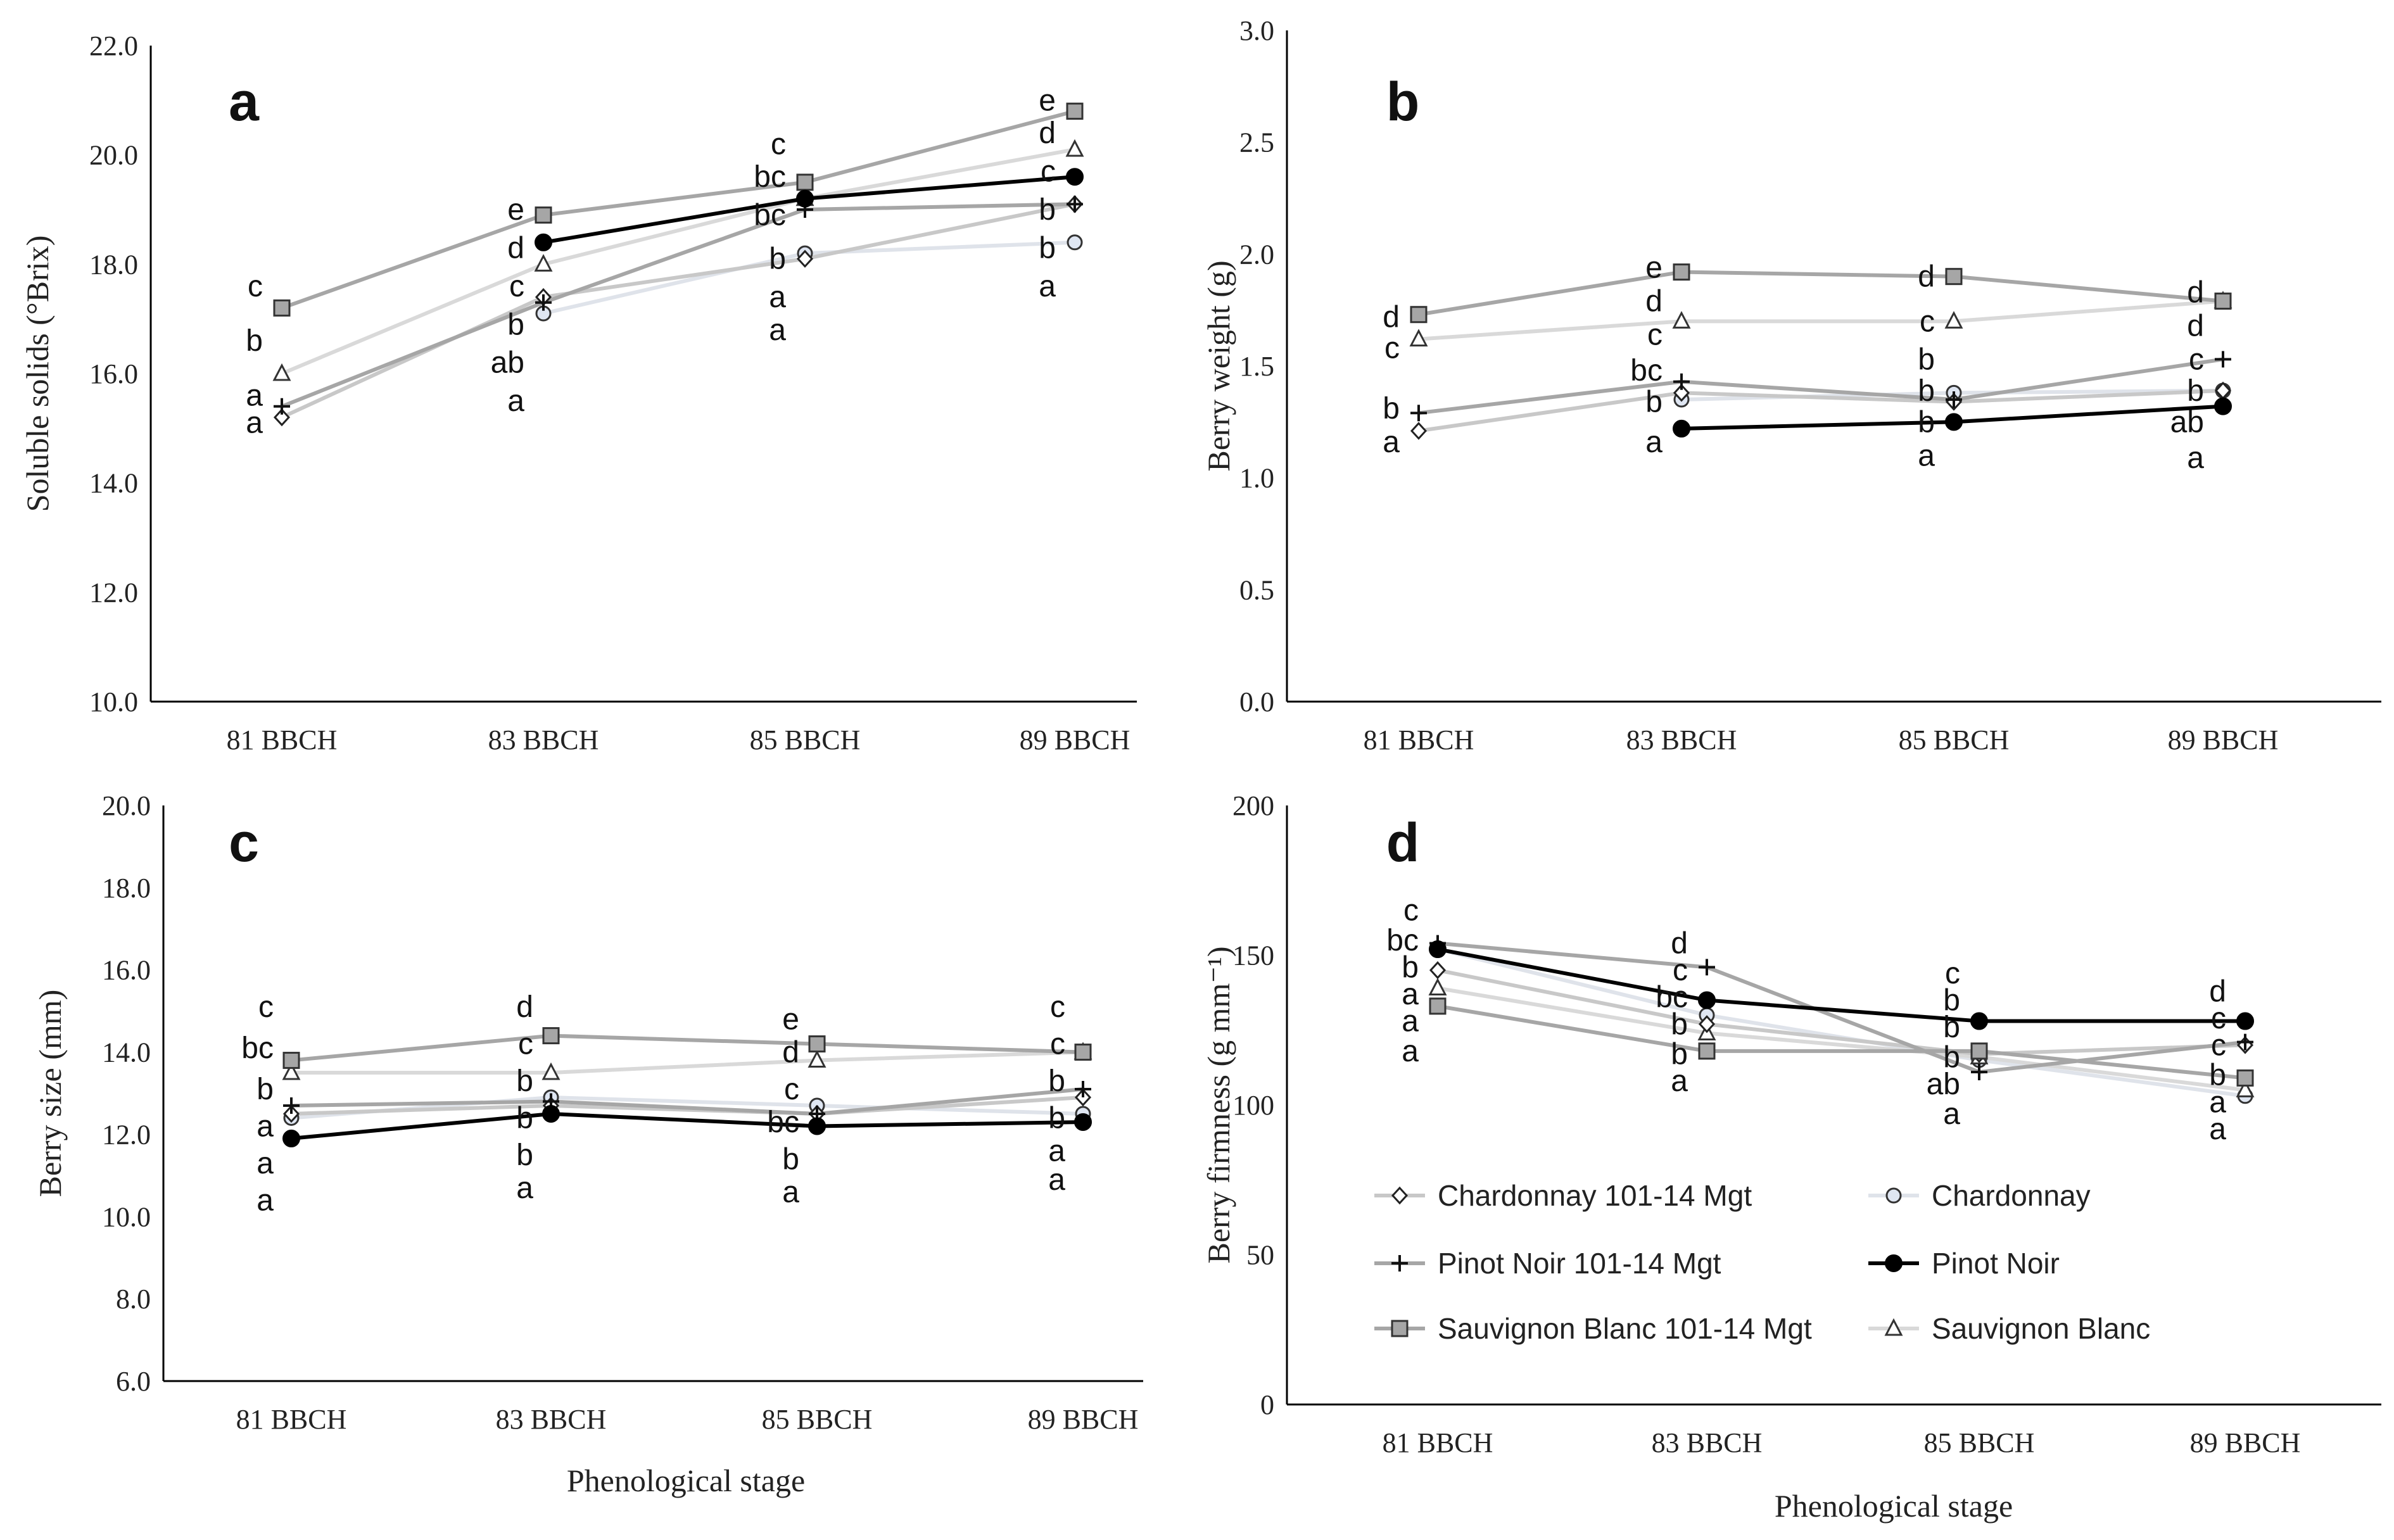  What do you see at coordinates (133, 1300) in the screenshot?
I see `y-tick-label: 8.0` at bounding box center [133, 1300].